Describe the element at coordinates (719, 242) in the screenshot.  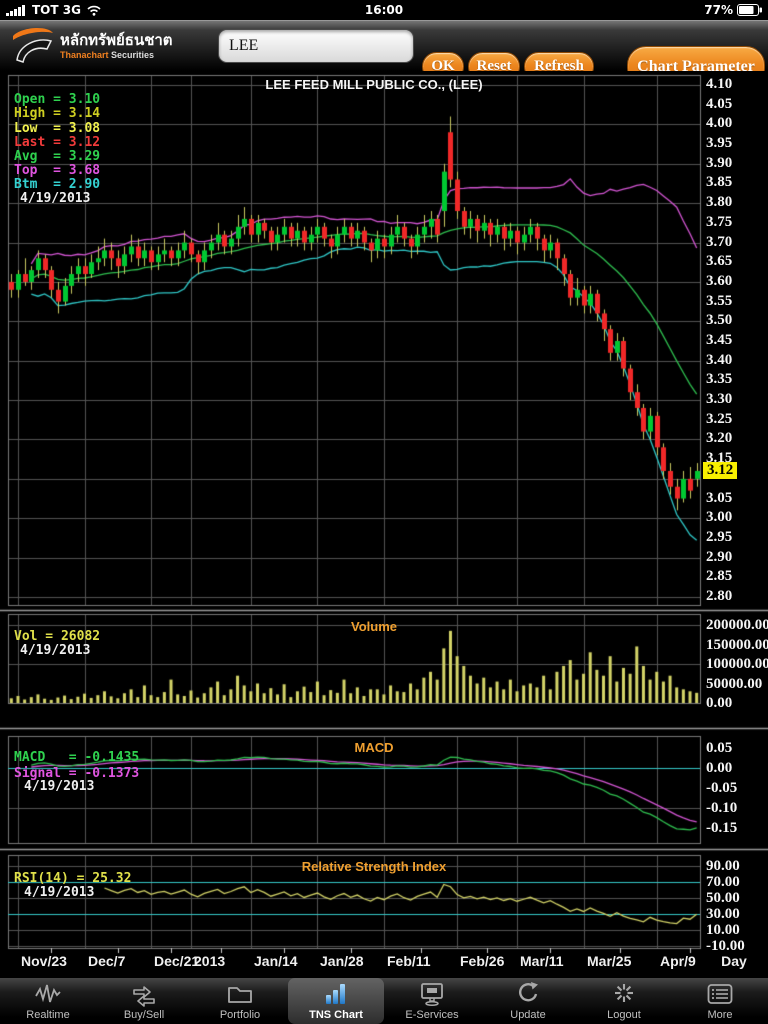
I see `price-axis-label: 3.70` at that location.